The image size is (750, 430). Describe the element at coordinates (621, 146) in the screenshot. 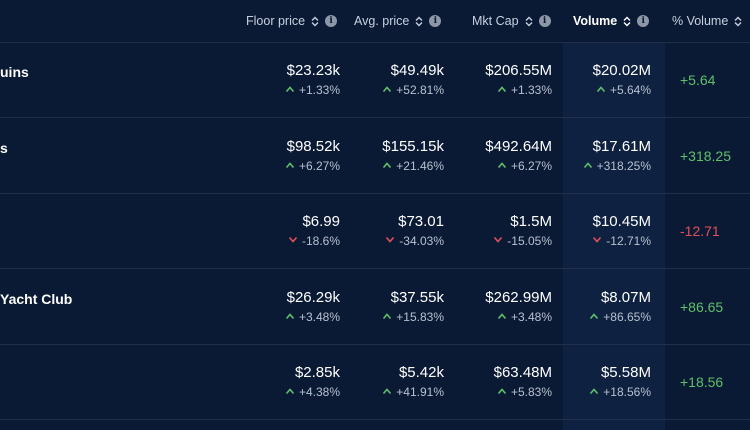

I see `volume-value: $17.61M` at that location.